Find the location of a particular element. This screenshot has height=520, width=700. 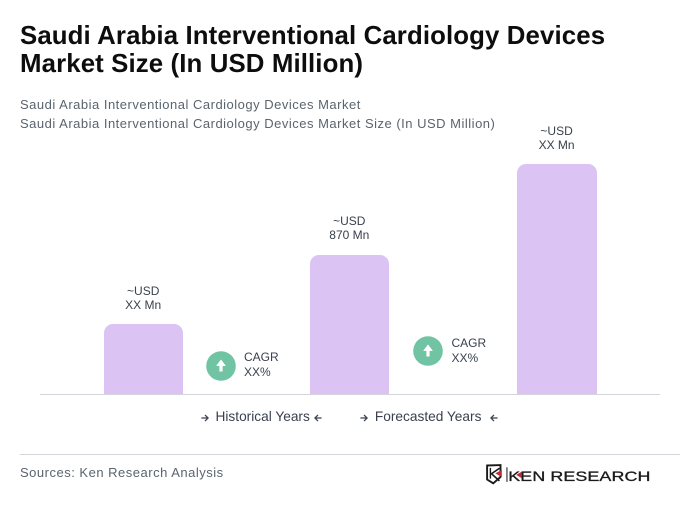

svg-text: KEN RESEARCH is located at coordinates (579, 477).